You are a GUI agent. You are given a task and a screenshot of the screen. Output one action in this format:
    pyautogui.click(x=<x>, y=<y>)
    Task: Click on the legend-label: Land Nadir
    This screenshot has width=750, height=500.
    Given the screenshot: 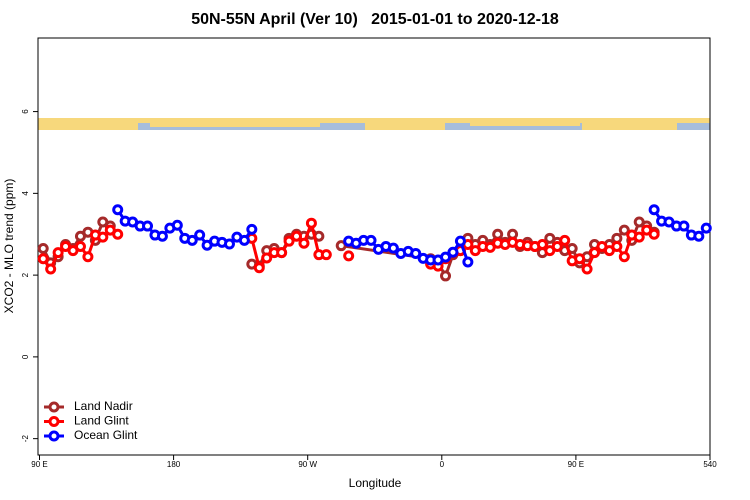 What is the action you would take?
    pyautogui.click(x=103, y=406)
    